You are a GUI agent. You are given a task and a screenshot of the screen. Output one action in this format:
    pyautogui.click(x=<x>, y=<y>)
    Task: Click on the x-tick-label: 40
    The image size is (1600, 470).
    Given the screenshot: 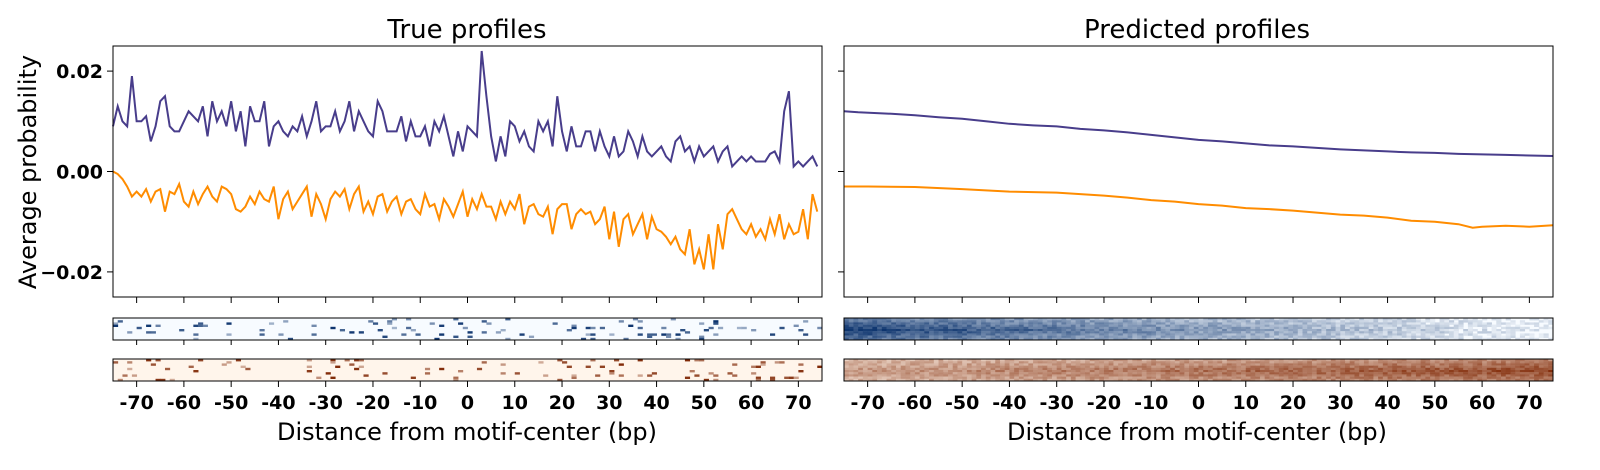 What is the action you would take?
    pyautogui.click(x=1387, y=403)
    